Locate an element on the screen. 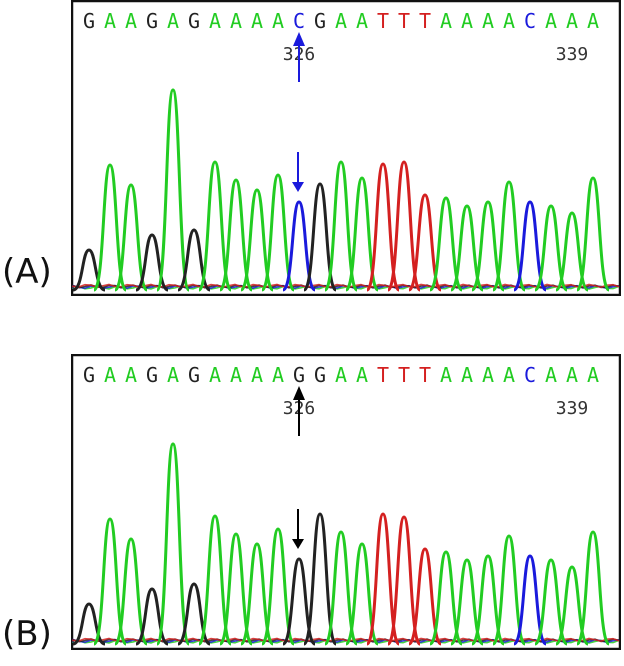  base-call-10: C is located at coordinates (299, 21).